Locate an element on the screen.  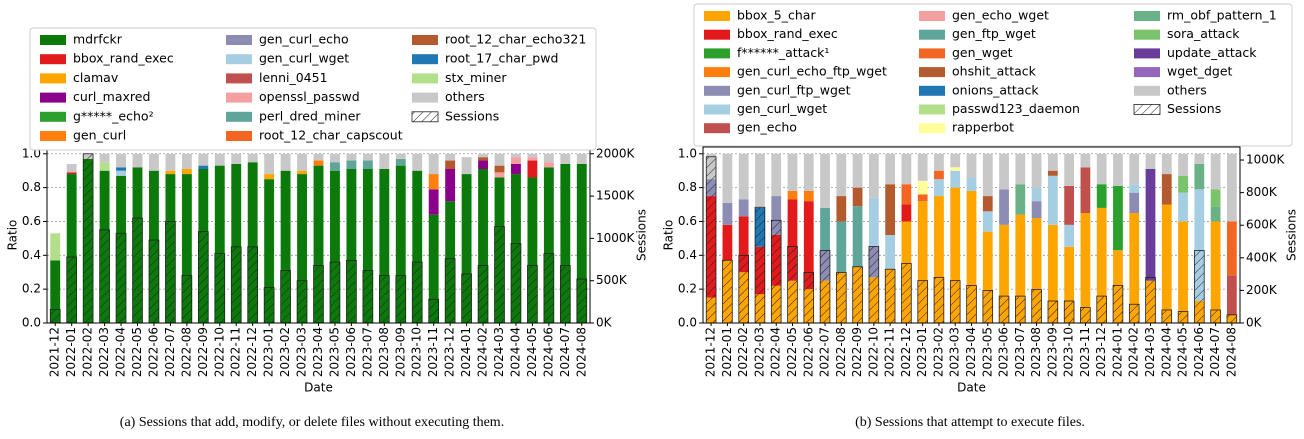
y2-tick-label: 1000K is located at coordinates (616, 238).